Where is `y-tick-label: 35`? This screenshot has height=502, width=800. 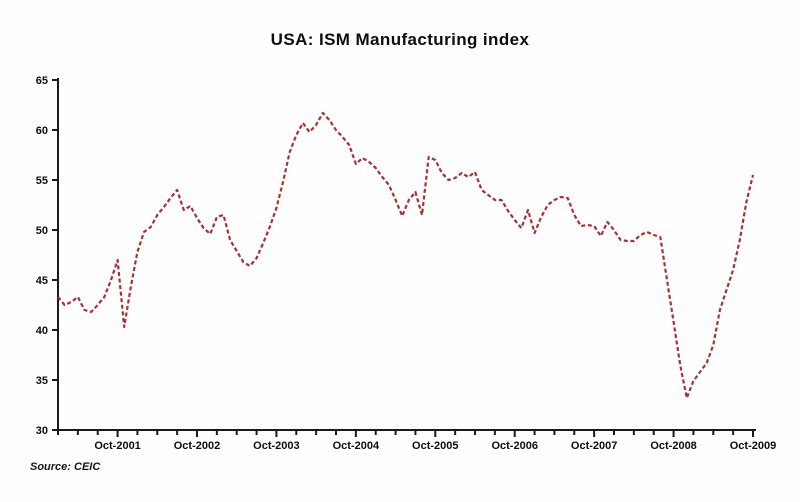
y-tick-label: 35 is located at coordinates (42, 381).